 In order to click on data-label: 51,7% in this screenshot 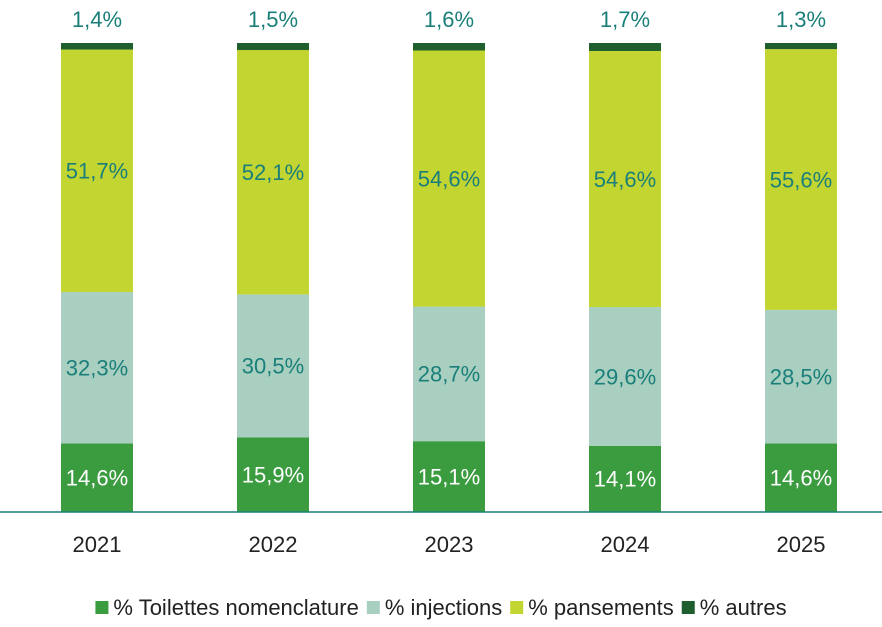, I will do `click(97, 171)`.